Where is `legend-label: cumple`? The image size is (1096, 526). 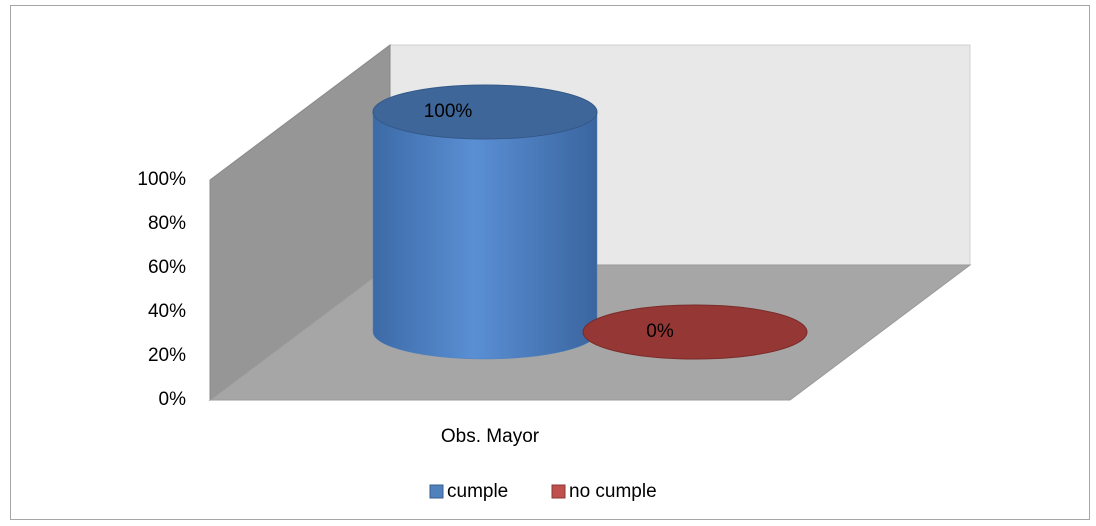
legend-label: cumple is located at coordinates (477, 491).